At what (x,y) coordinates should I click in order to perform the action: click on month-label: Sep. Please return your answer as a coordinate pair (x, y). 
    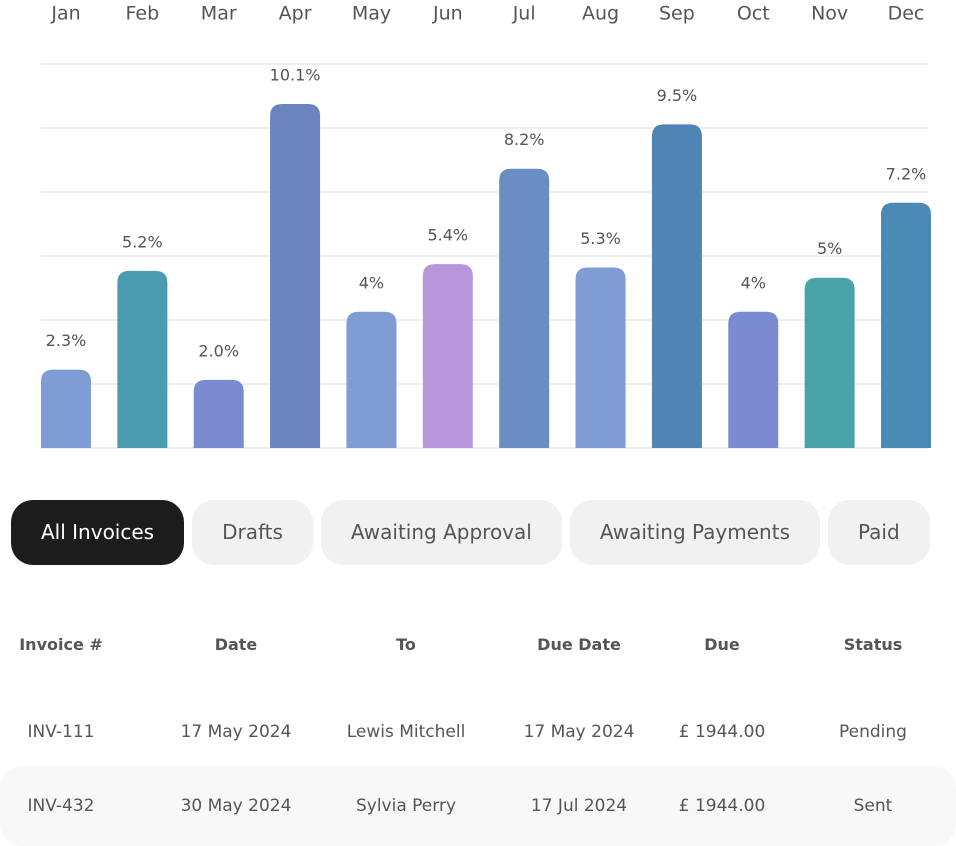
    Looking at the image, I should click on (677, 14).